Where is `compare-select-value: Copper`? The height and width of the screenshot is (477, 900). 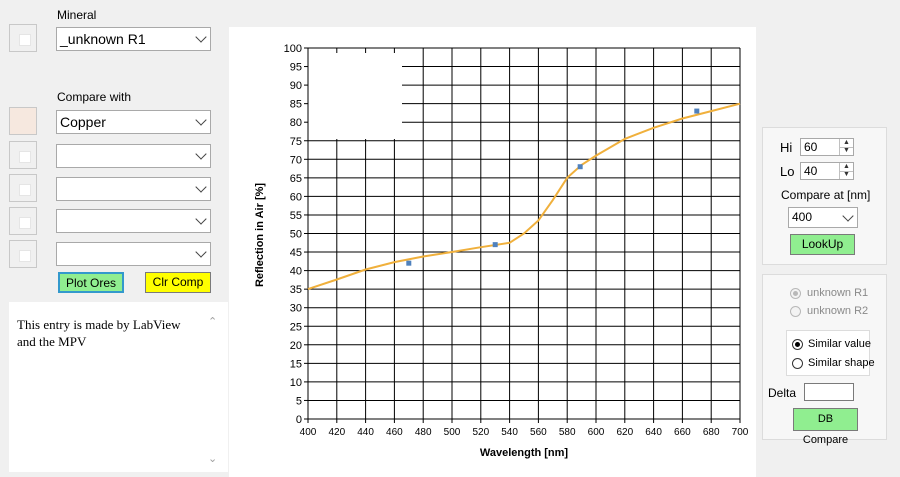 compare-select-value: Copper is located at coordinates (83, 122).